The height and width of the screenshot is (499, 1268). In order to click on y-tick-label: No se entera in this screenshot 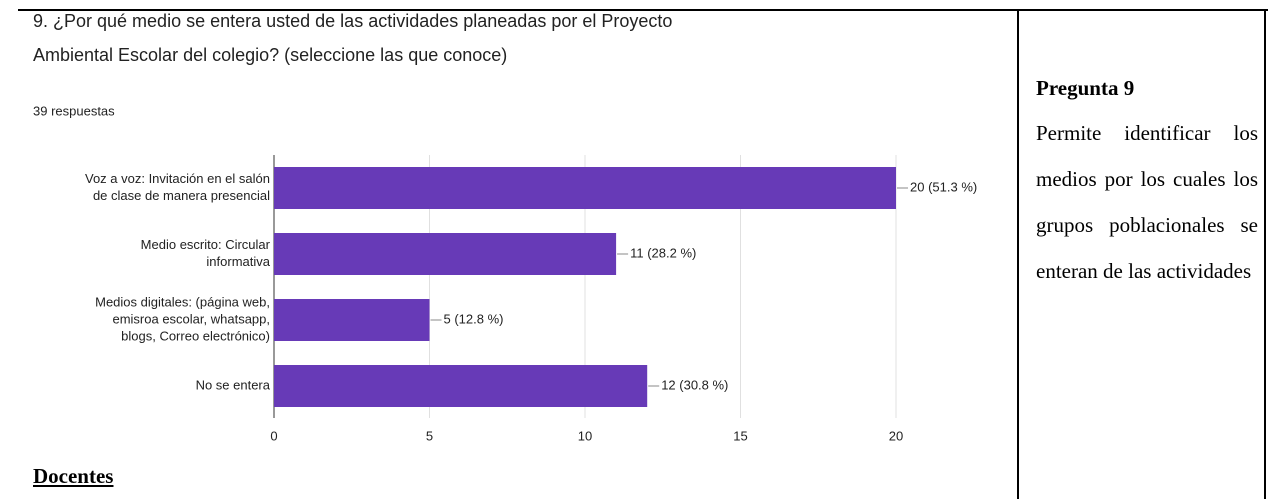, I will do `click(233, 384)`.